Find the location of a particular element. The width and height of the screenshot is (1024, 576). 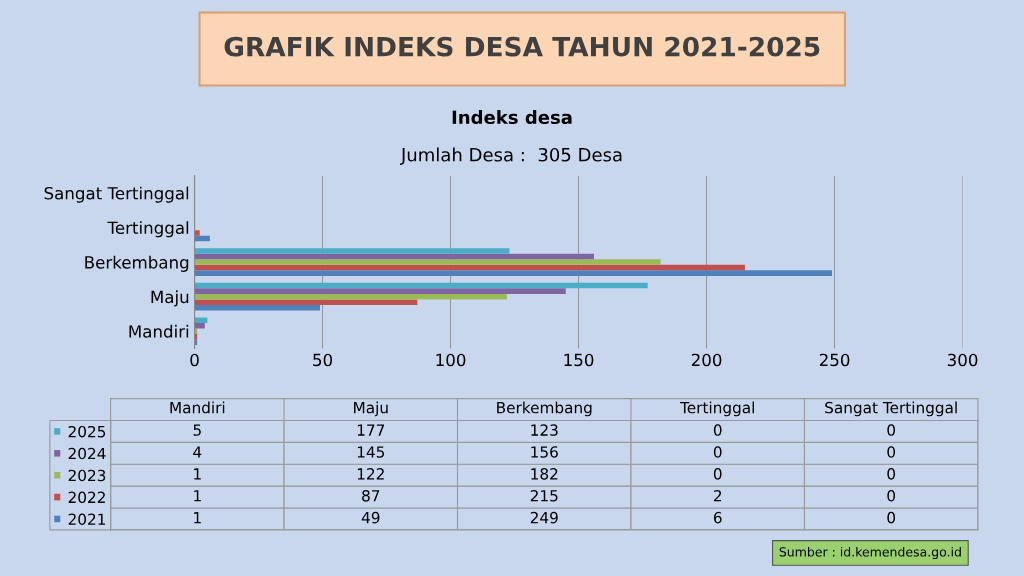

x-tick-label: Sangat Tertinggal is located at coordinates (891, 409).